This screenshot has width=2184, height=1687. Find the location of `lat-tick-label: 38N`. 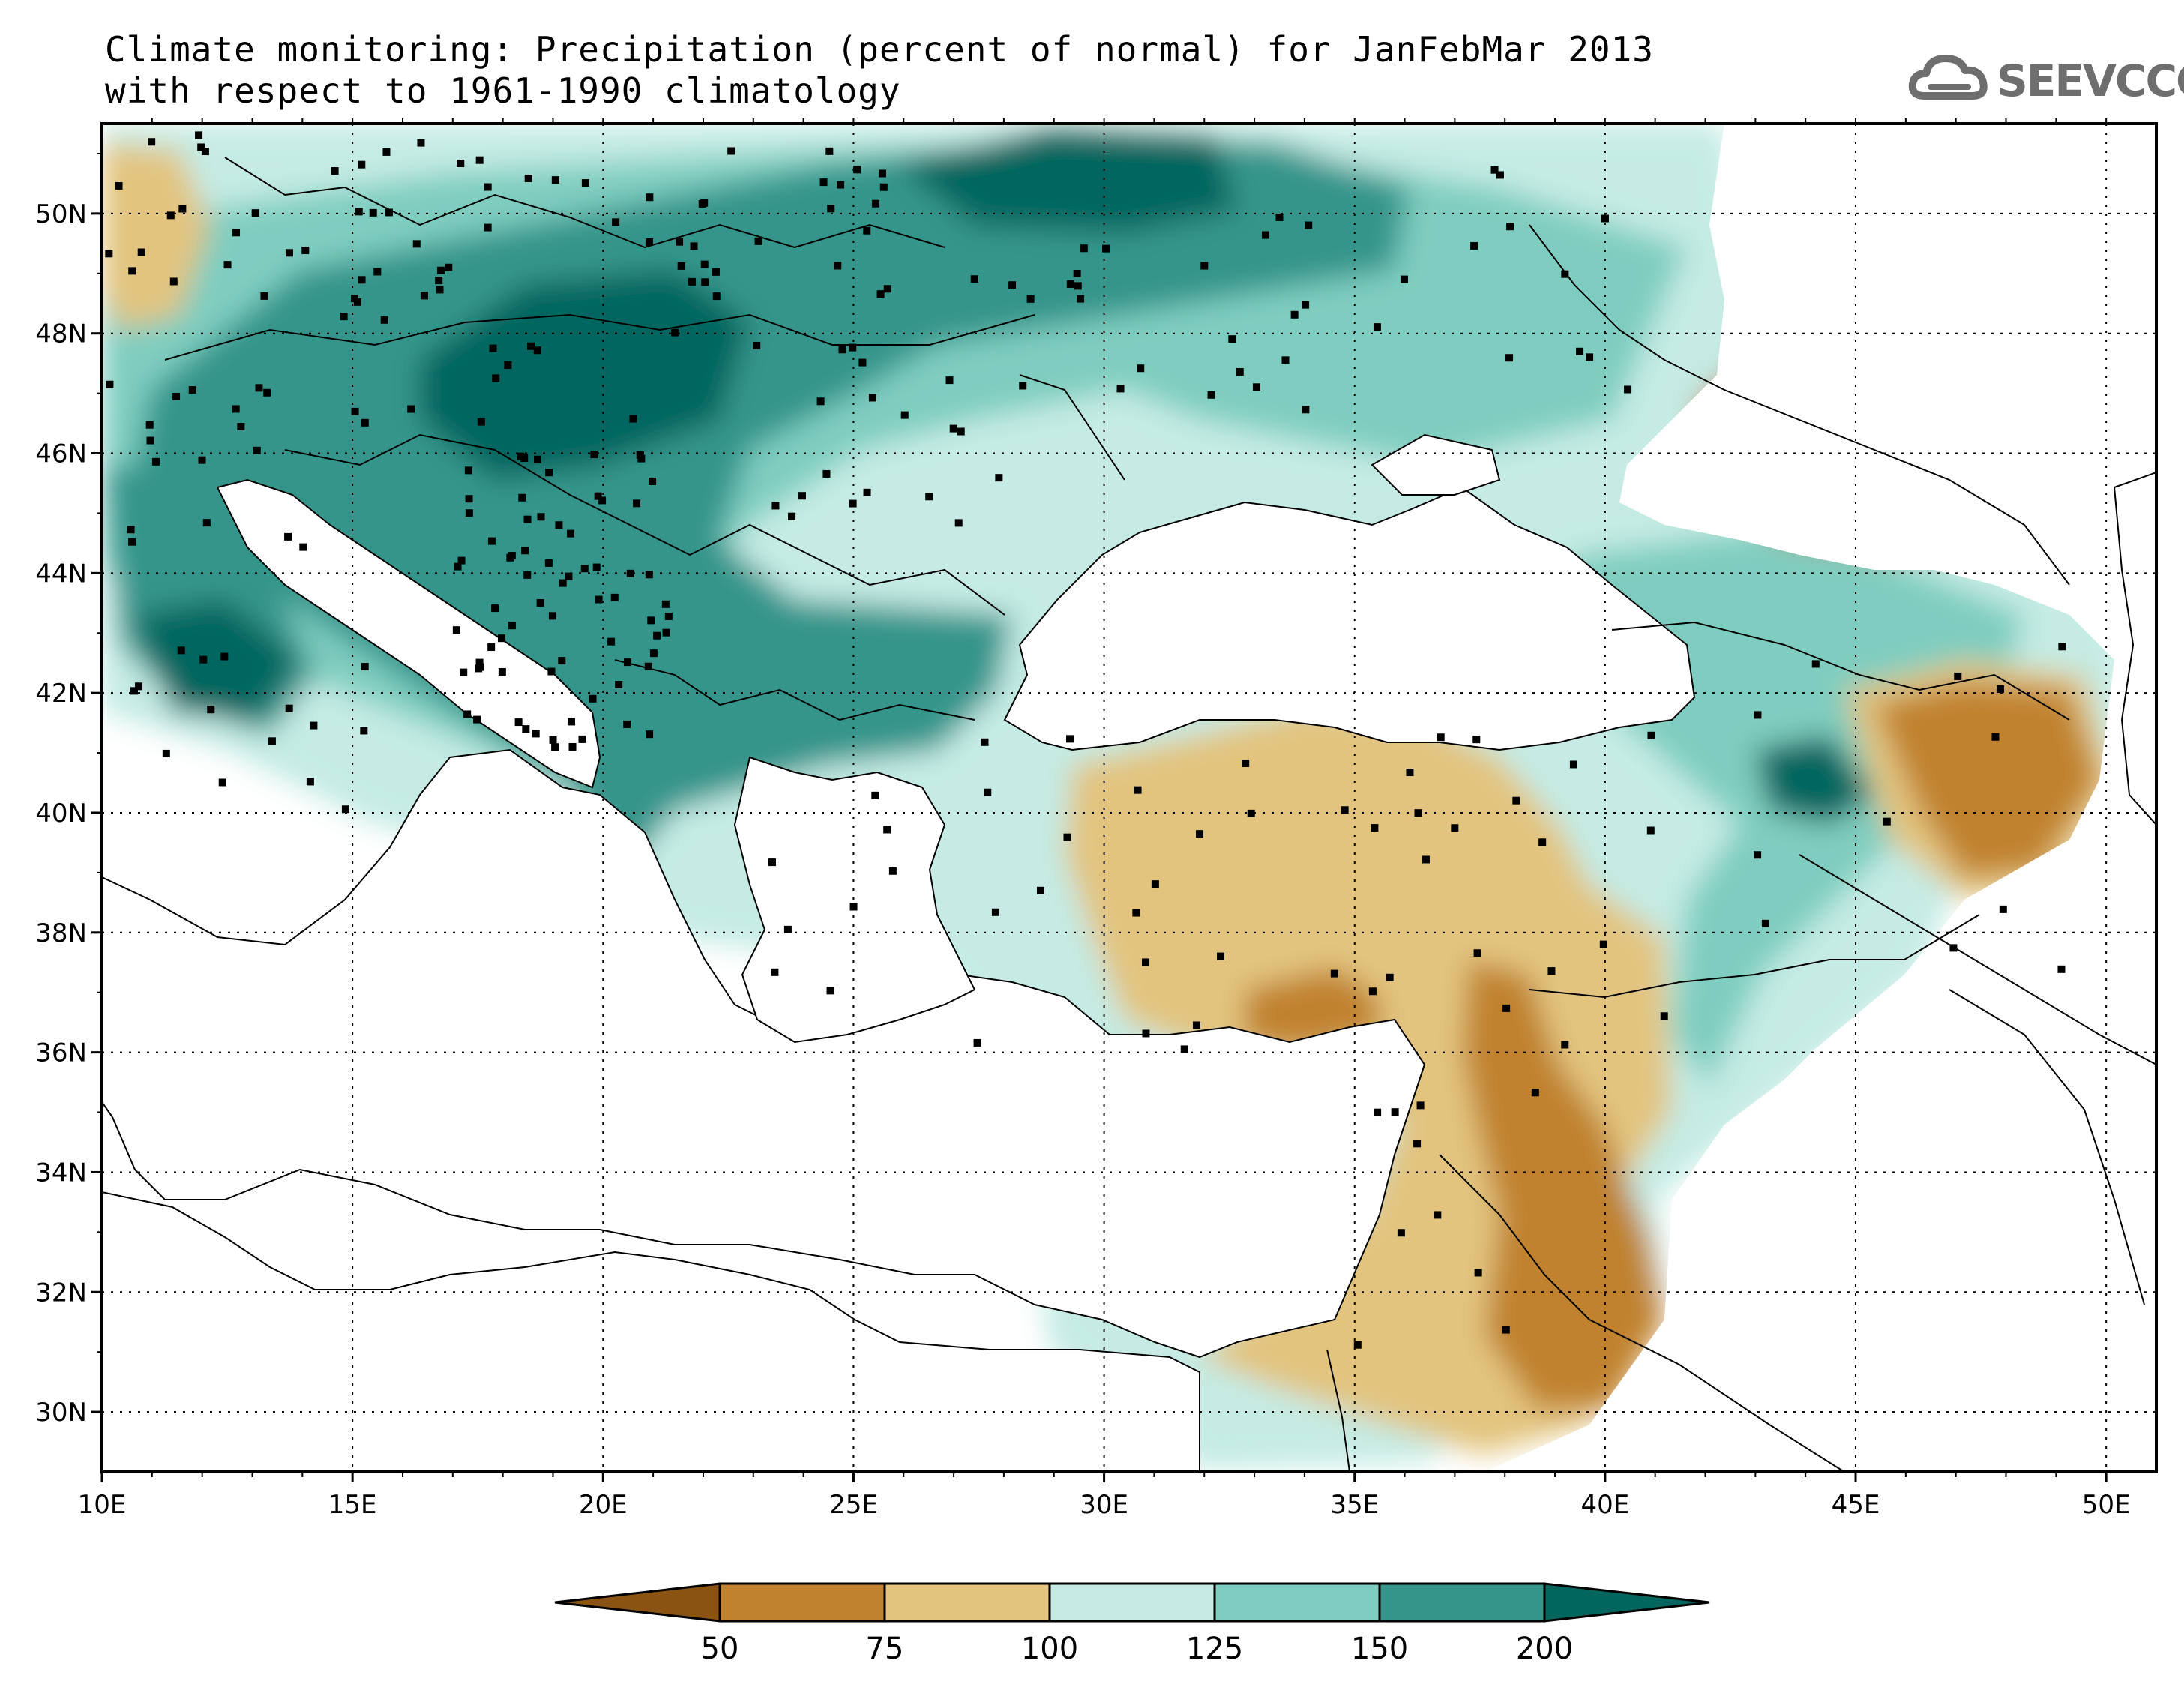

lat-tick-label: 38N is located at coordinates (61, 933).